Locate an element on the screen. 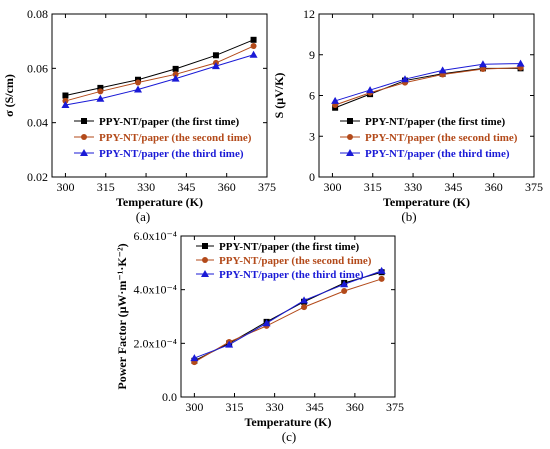 Image resolution: width=550 pixels, height=449 pixels. y-tick-label: 4.0x10⁻⁴ is located at coordinates (155, 290).